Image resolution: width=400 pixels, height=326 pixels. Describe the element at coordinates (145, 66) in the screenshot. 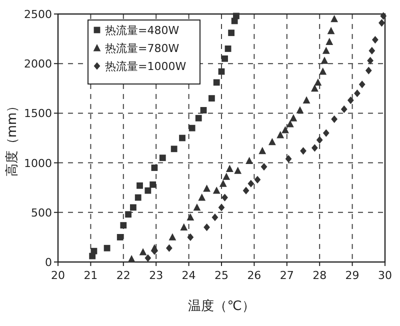

I see `legend-label: 热流量=1000W` at that location.